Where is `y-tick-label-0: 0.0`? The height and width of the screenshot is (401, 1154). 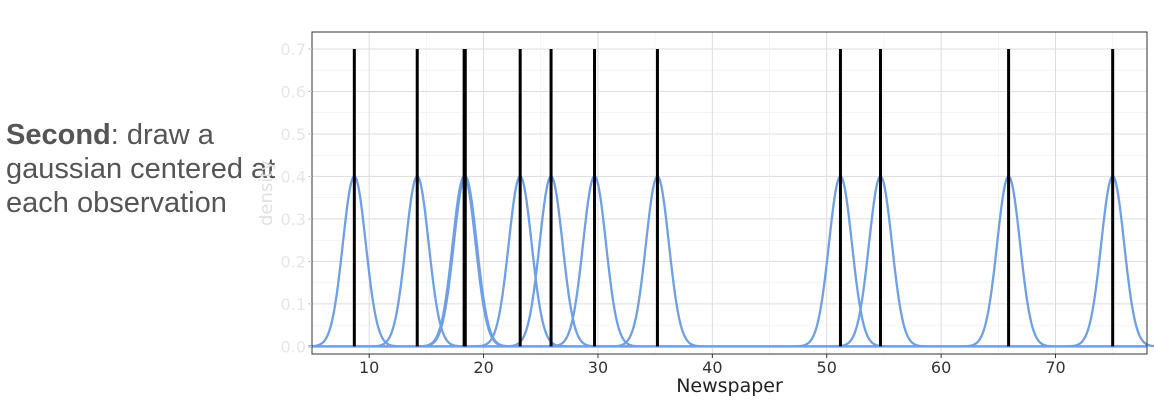 y-tick-label-0: 0.0 is located at coordinates (293, 346).